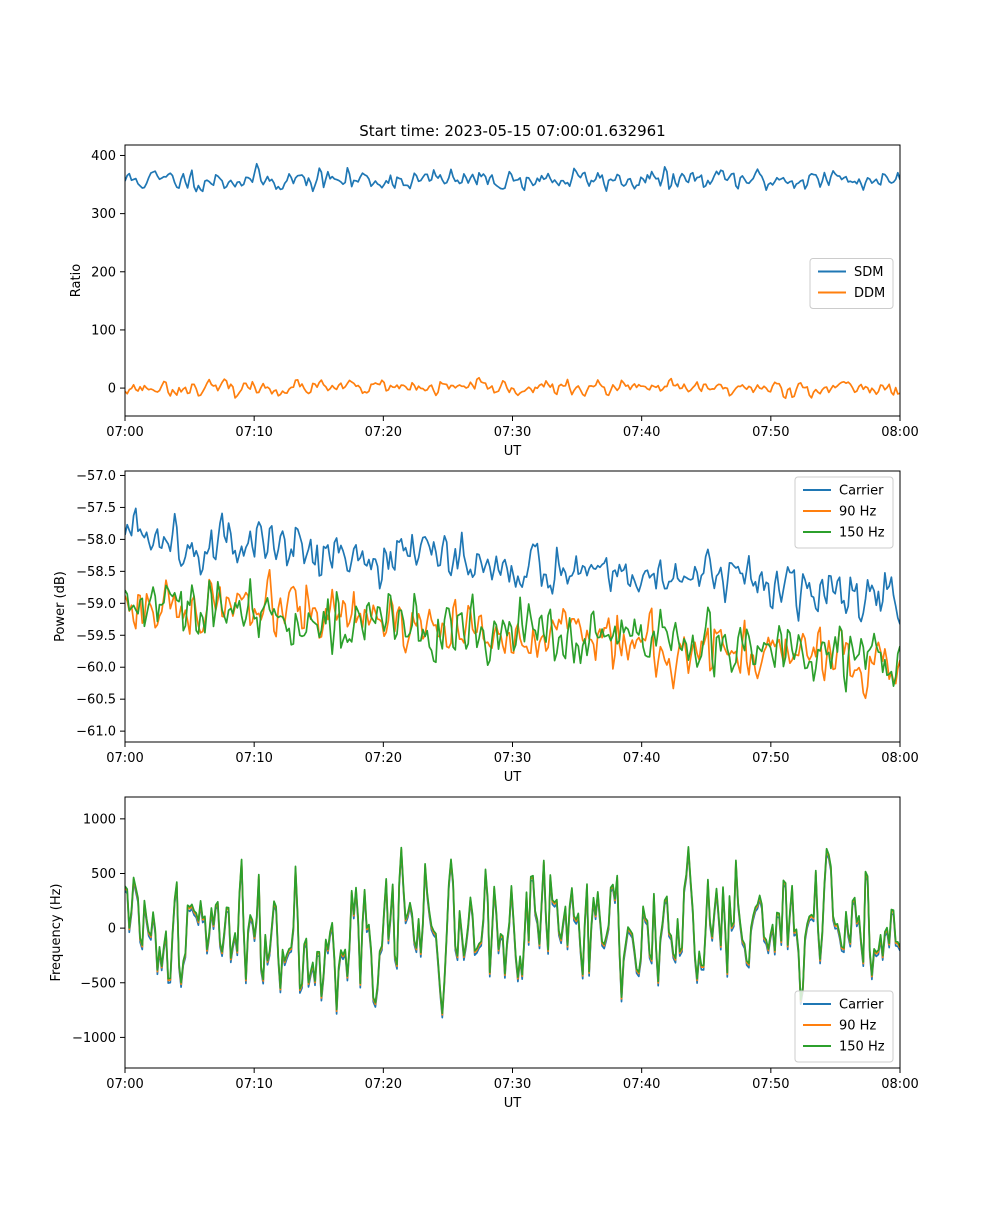  What do you see at coordinates (76, 280) in the screenshot?
I see `y-axis-label: Ratio` at bounding box center [76, 280].